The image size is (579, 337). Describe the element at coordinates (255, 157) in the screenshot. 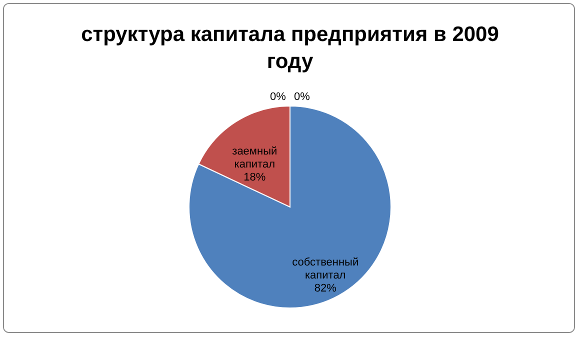

I see `slice-label: заемный капитал` at that location.